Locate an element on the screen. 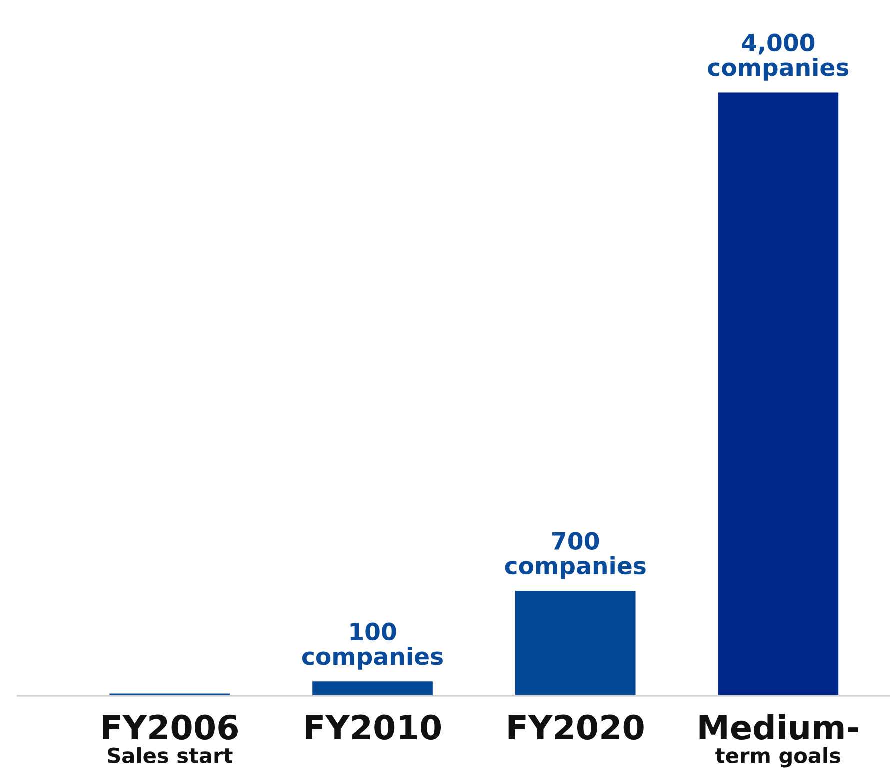 The image size is (890, 783). data-label: 700 companies is located at coordinates (575, 556).